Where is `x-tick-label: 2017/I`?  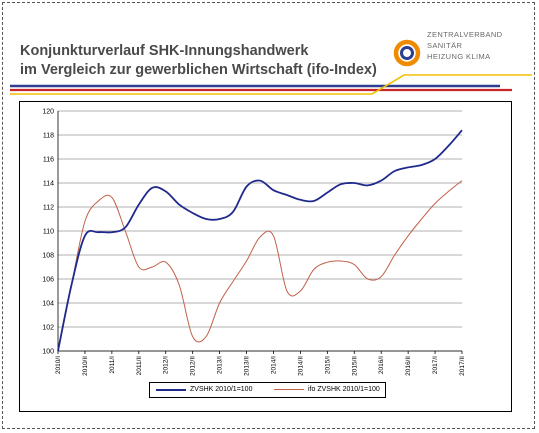 x-tick-label: 2017/I is located at coordinates (435, 365).